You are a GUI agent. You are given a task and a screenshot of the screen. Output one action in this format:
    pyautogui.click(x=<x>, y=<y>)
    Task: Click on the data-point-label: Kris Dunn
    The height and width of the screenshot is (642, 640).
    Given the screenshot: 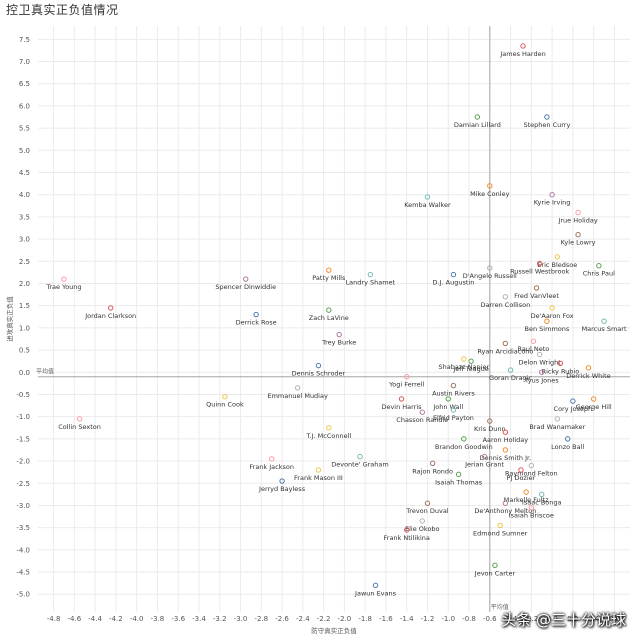 What is the action you would take?
    pyautogui.click(x=490, y=429)
    